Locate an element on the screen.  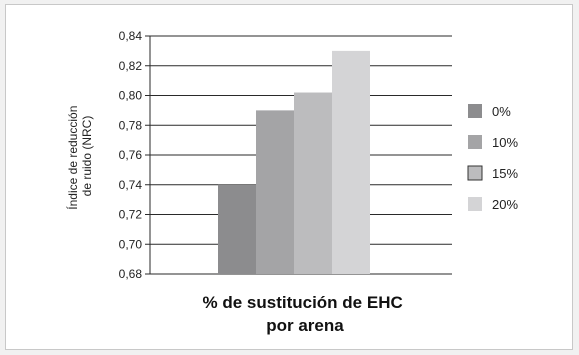
y-tick-labels: 0,68 0,70 0,72 0,74 0,76 0,78 0,80 0,82 0,84 is located at coordinates (131, 155).